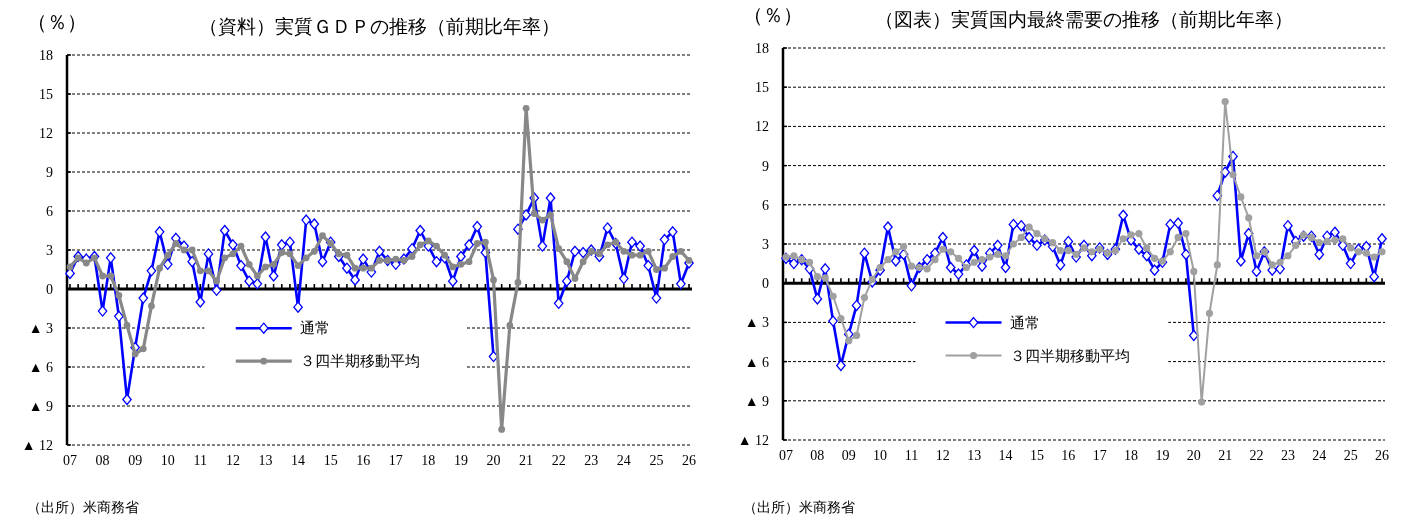 This screenshot has width=1412, height=524. I want to click on chart-title: （資料）実質ＧＤＰの推移（前期比年率）, so click(379, 26).